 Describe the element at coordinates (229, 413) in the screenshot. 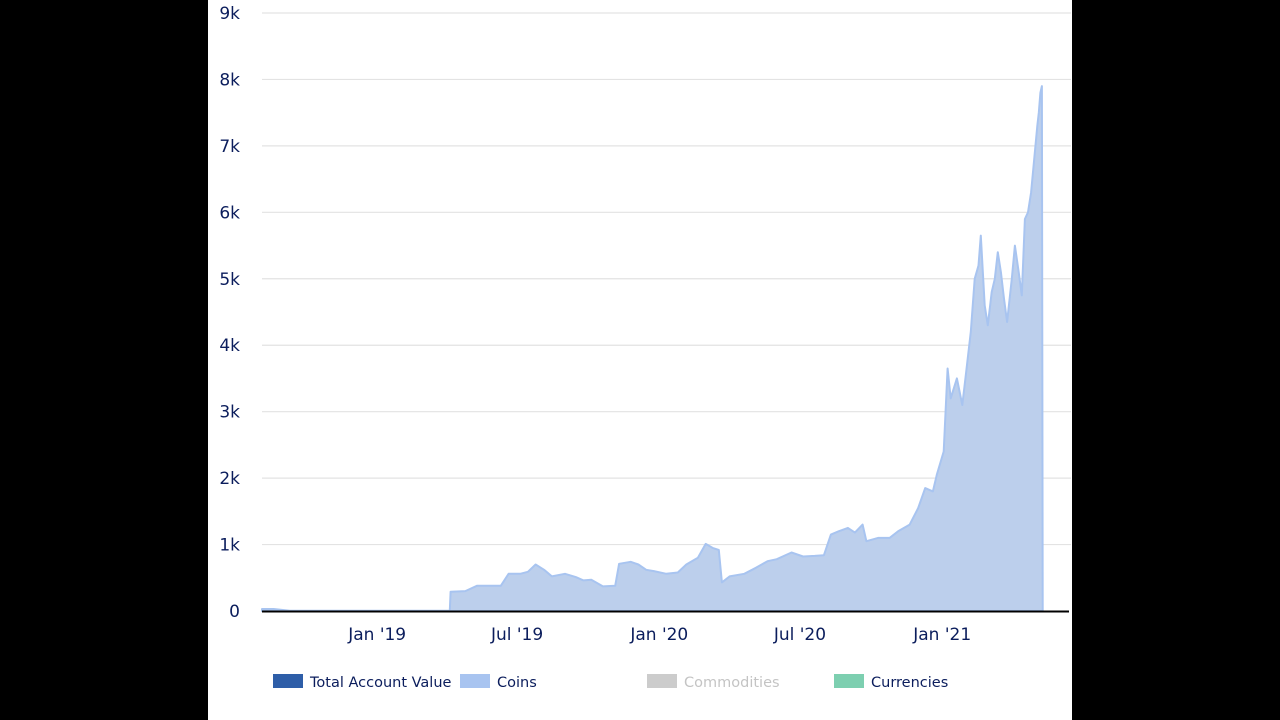

I see `y-tick-label: 3k` at that location.